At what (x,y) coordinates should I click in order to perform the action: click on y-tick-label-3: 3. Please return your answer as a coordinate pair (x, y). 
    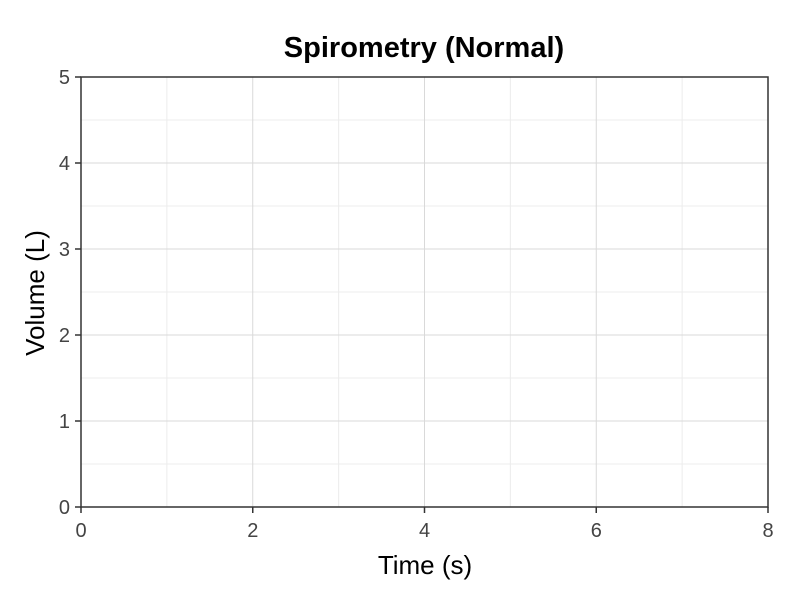
    Looking at the image, I should click on (64, 250).